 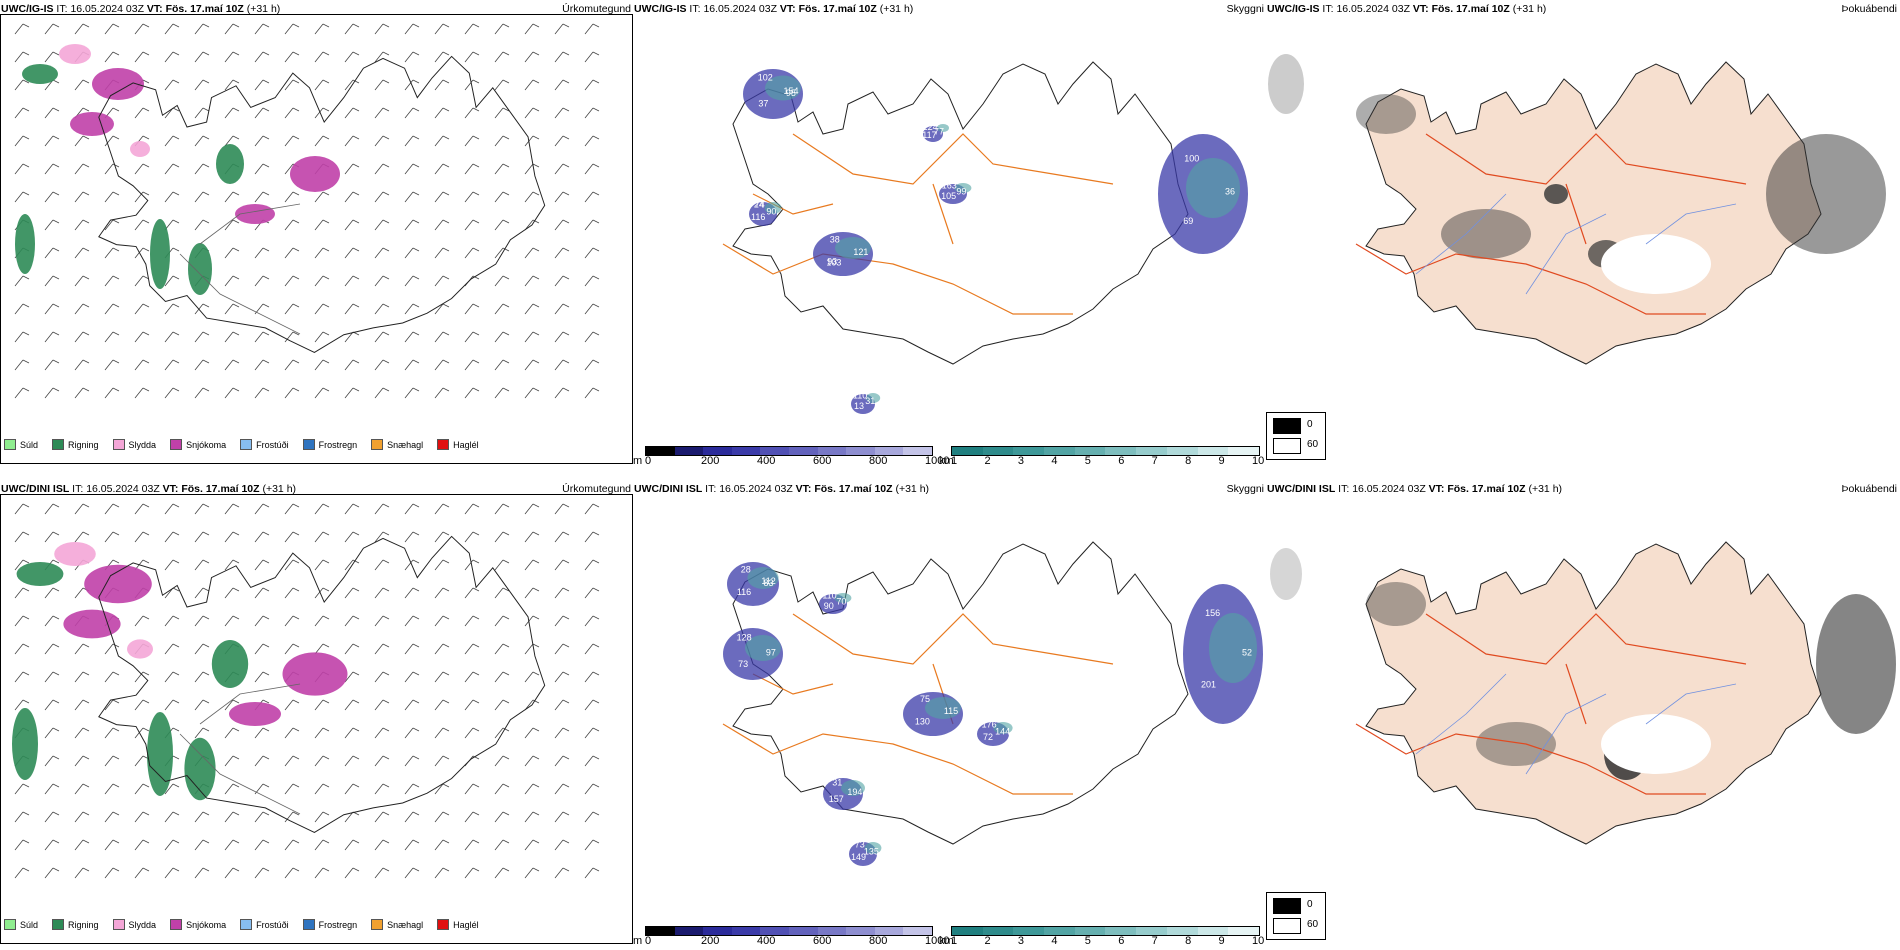 What do you see at coordinates (1221, 459) in the screenshot?
I see `colorbar-tick: 9` at bounding box center [1221, 459].